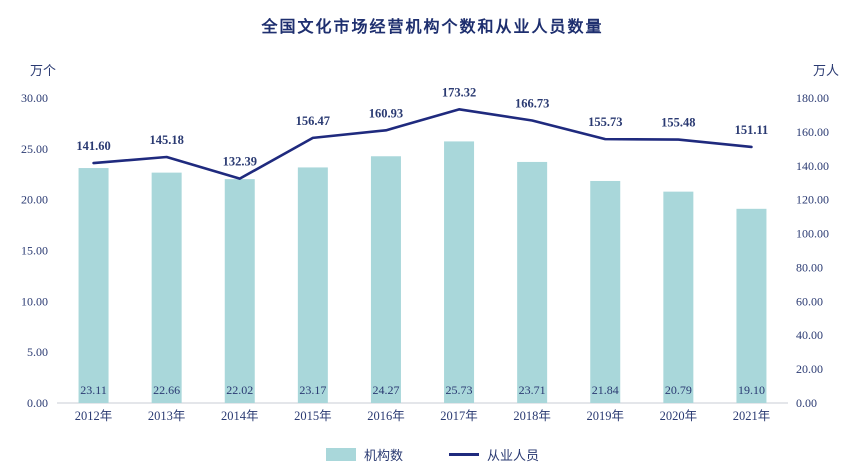  Describe the element at coordinates (167, 416) in the screenshot. I see `category-label: 2013年` at that location.